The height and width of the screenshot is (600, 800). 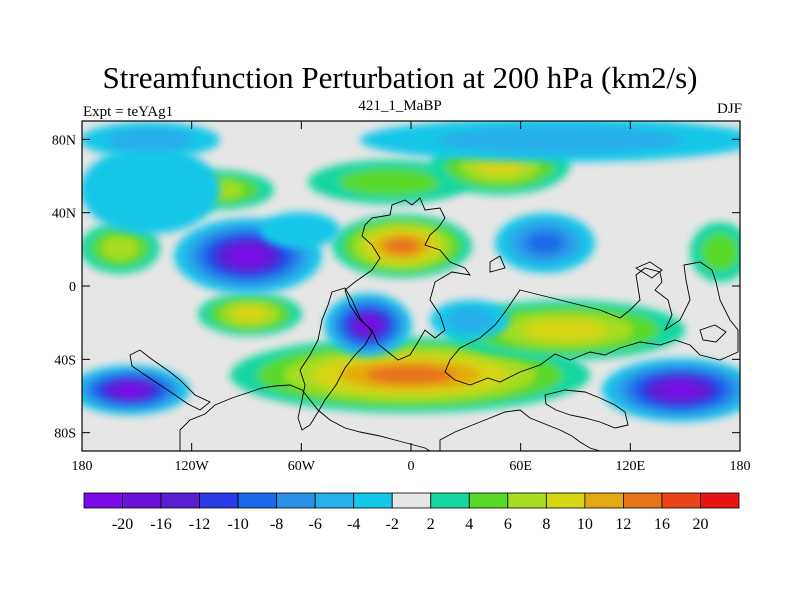 I want to click on colorbar-label: -6, so click(x=315, y=524).